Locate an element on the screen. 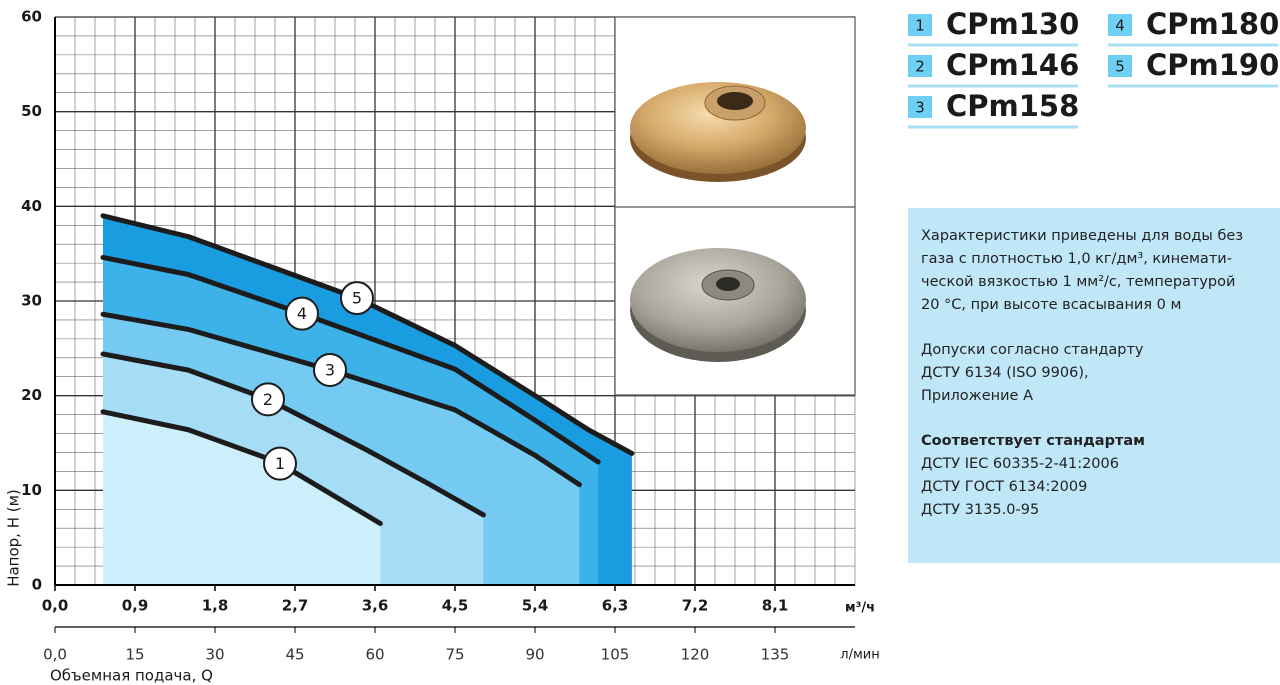 Image resolution: width=1280 pixels, height=685 pixels. curve-badge-label: 1 is located at coordinates (280, 463).